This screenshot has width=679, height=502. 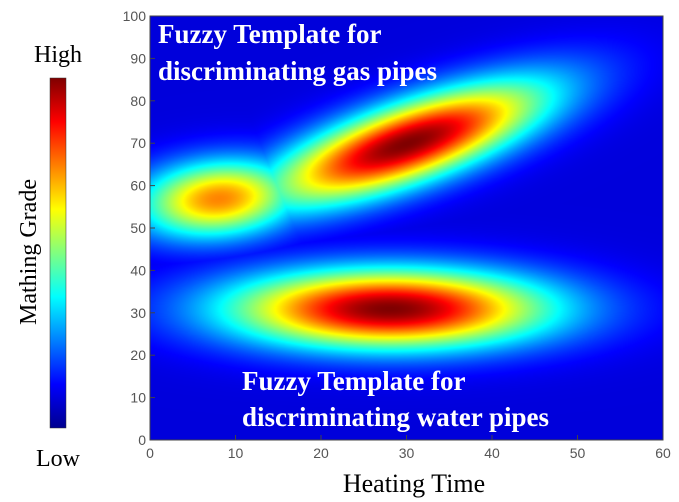 I want to click on x-tick-label: 60, so click(x=663, y=453).